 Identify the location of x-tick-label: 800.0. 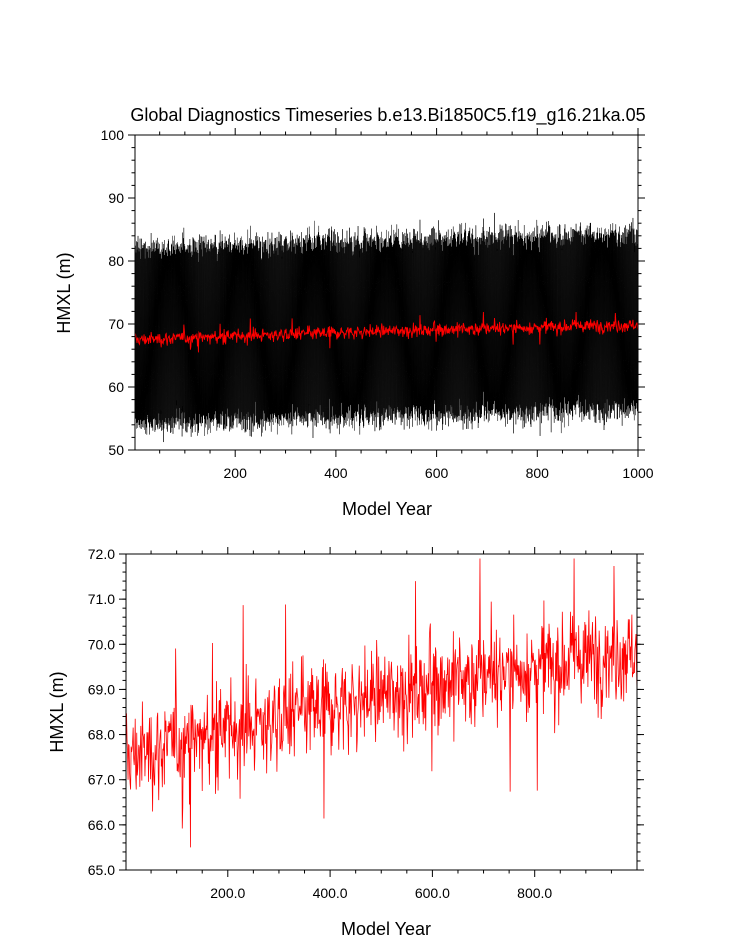
(534, 893).